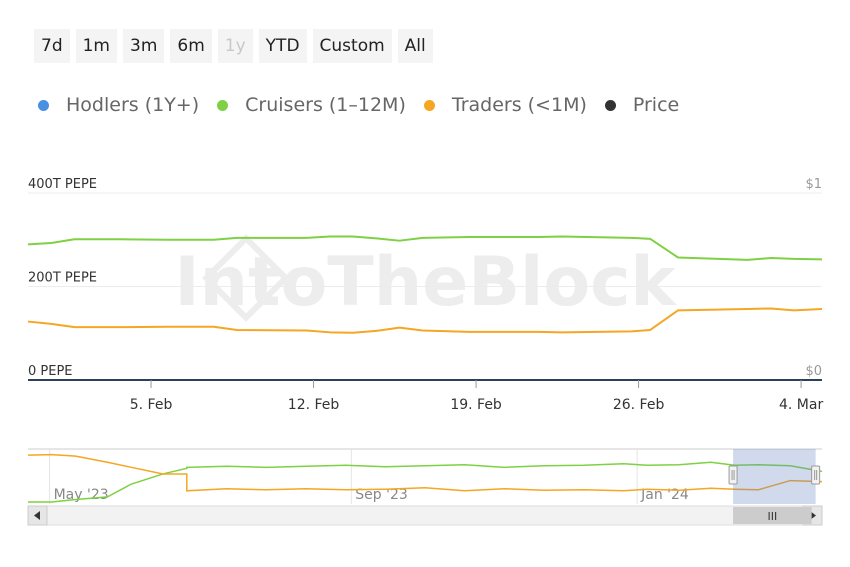  Describe the element at coordinates (801, 405) in the screenshot. I see `x-tick-label: 4. Mar` at that location.